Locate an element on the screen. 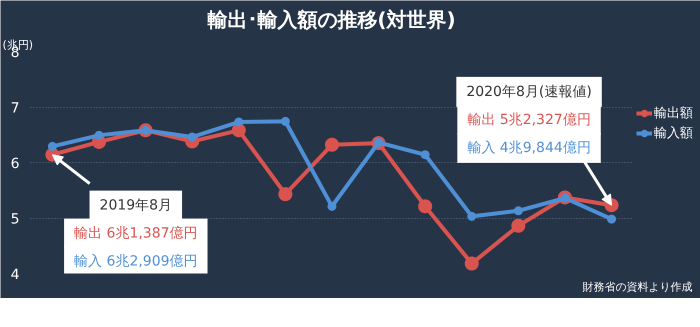 Image resolution: width=700 pixels, height=327 pixels. chart-title: 輸出･輸入額の推移(対世界) is located at coordinates (331, 20).